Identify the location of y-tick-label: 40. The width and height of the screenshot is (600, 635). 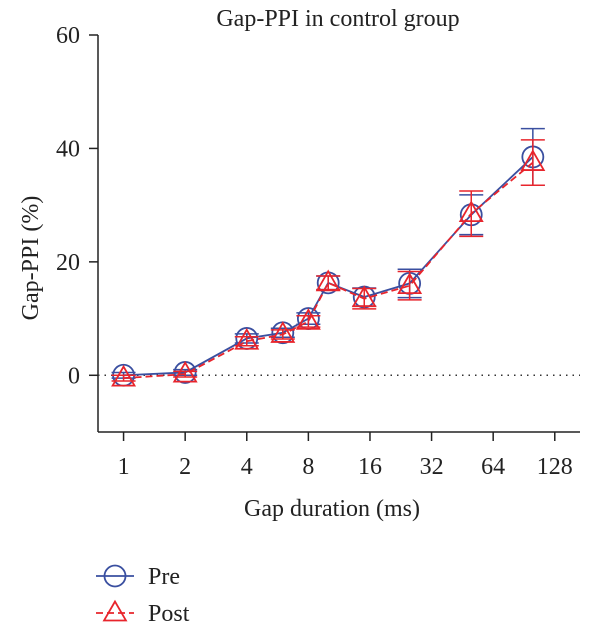
(68, 149).